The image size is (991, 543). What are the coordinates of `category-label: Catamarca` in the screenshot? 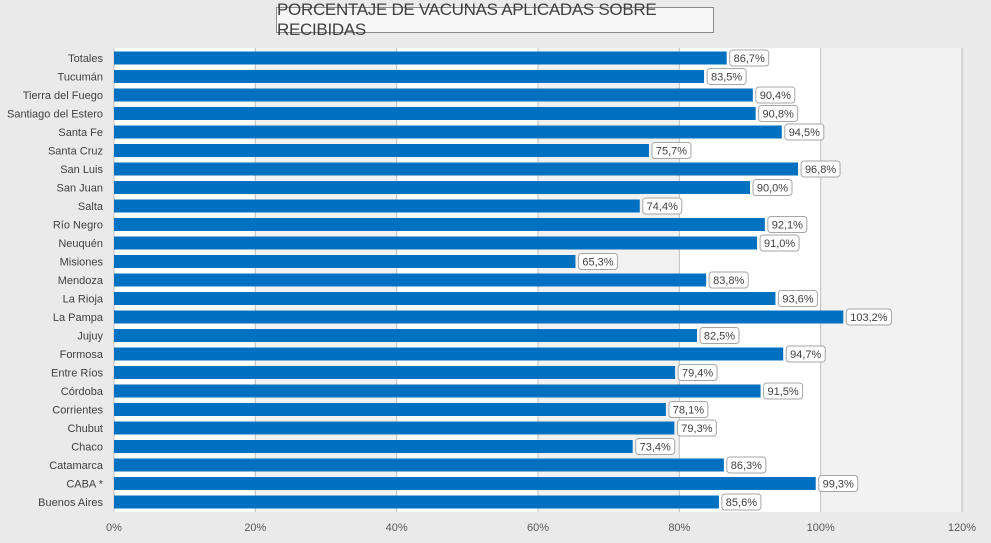 It's located at (76, 466).